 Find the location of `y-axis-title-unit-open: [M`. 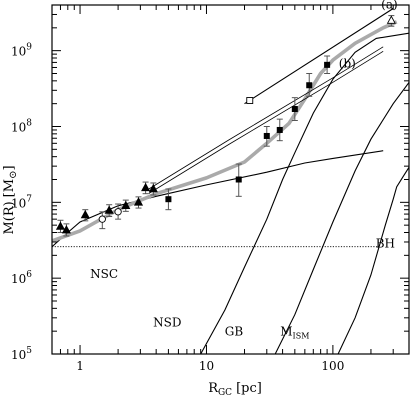

y-axis-title-unit-open: [M is located at coordinates (9, 188).